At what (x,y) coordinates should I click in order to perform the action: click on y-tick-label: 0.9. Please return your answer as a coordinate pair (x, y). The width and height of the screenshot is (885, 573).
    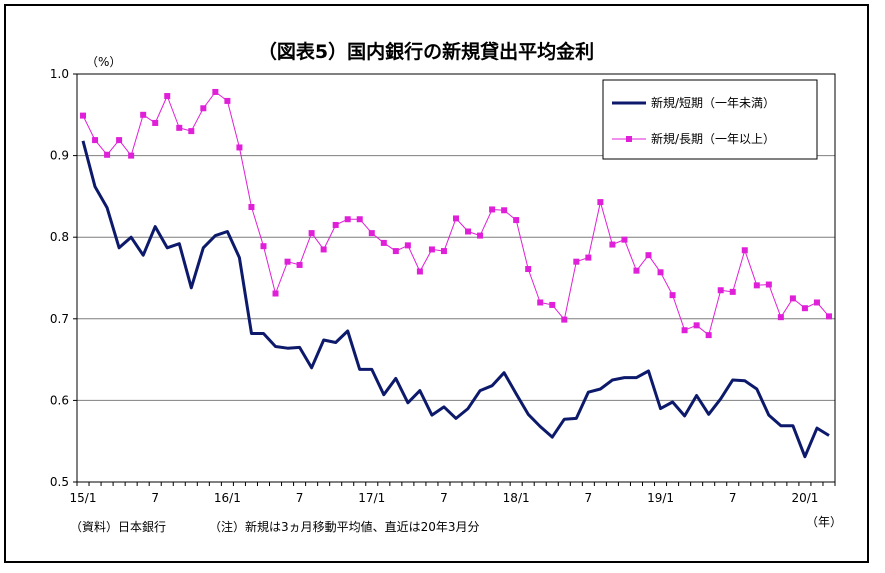
    Looking at the image, I should click on (59, 156).